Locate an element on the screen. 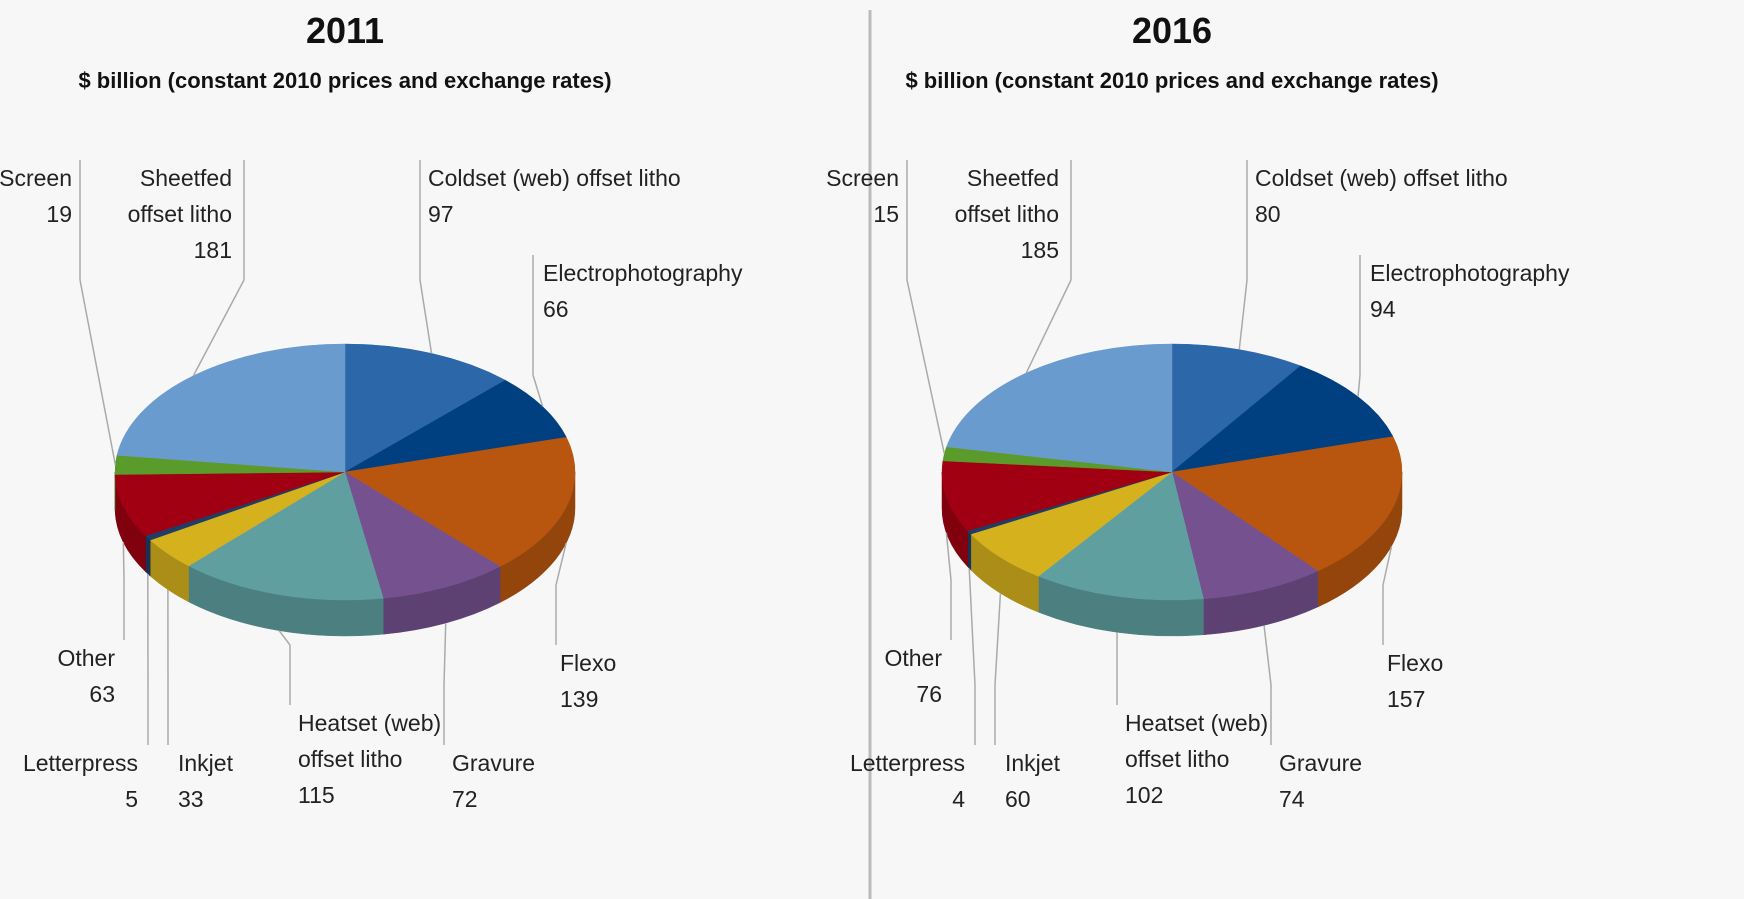  slice-label-value: 5 is located at coordinates (131, 799).